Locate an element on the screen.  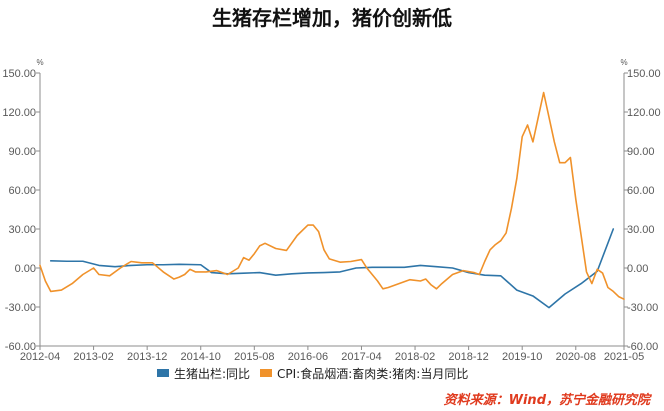
chart-title: 生猪存栏增加，猪价创新低 is located at coordinates (332, 18).